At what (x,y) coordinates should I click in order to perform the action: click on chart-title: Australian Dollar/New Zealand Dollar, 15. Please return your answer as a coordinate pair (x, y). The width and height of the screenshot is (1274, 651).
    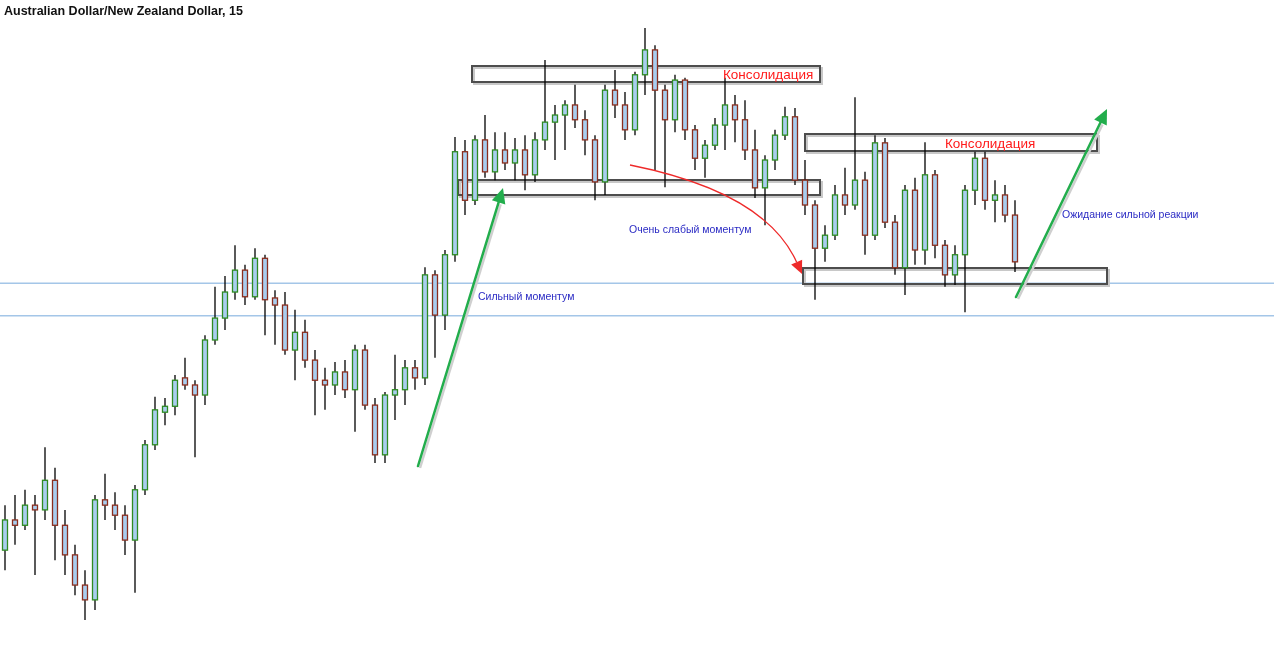
    Looking at the image, I should click on (124, 11).